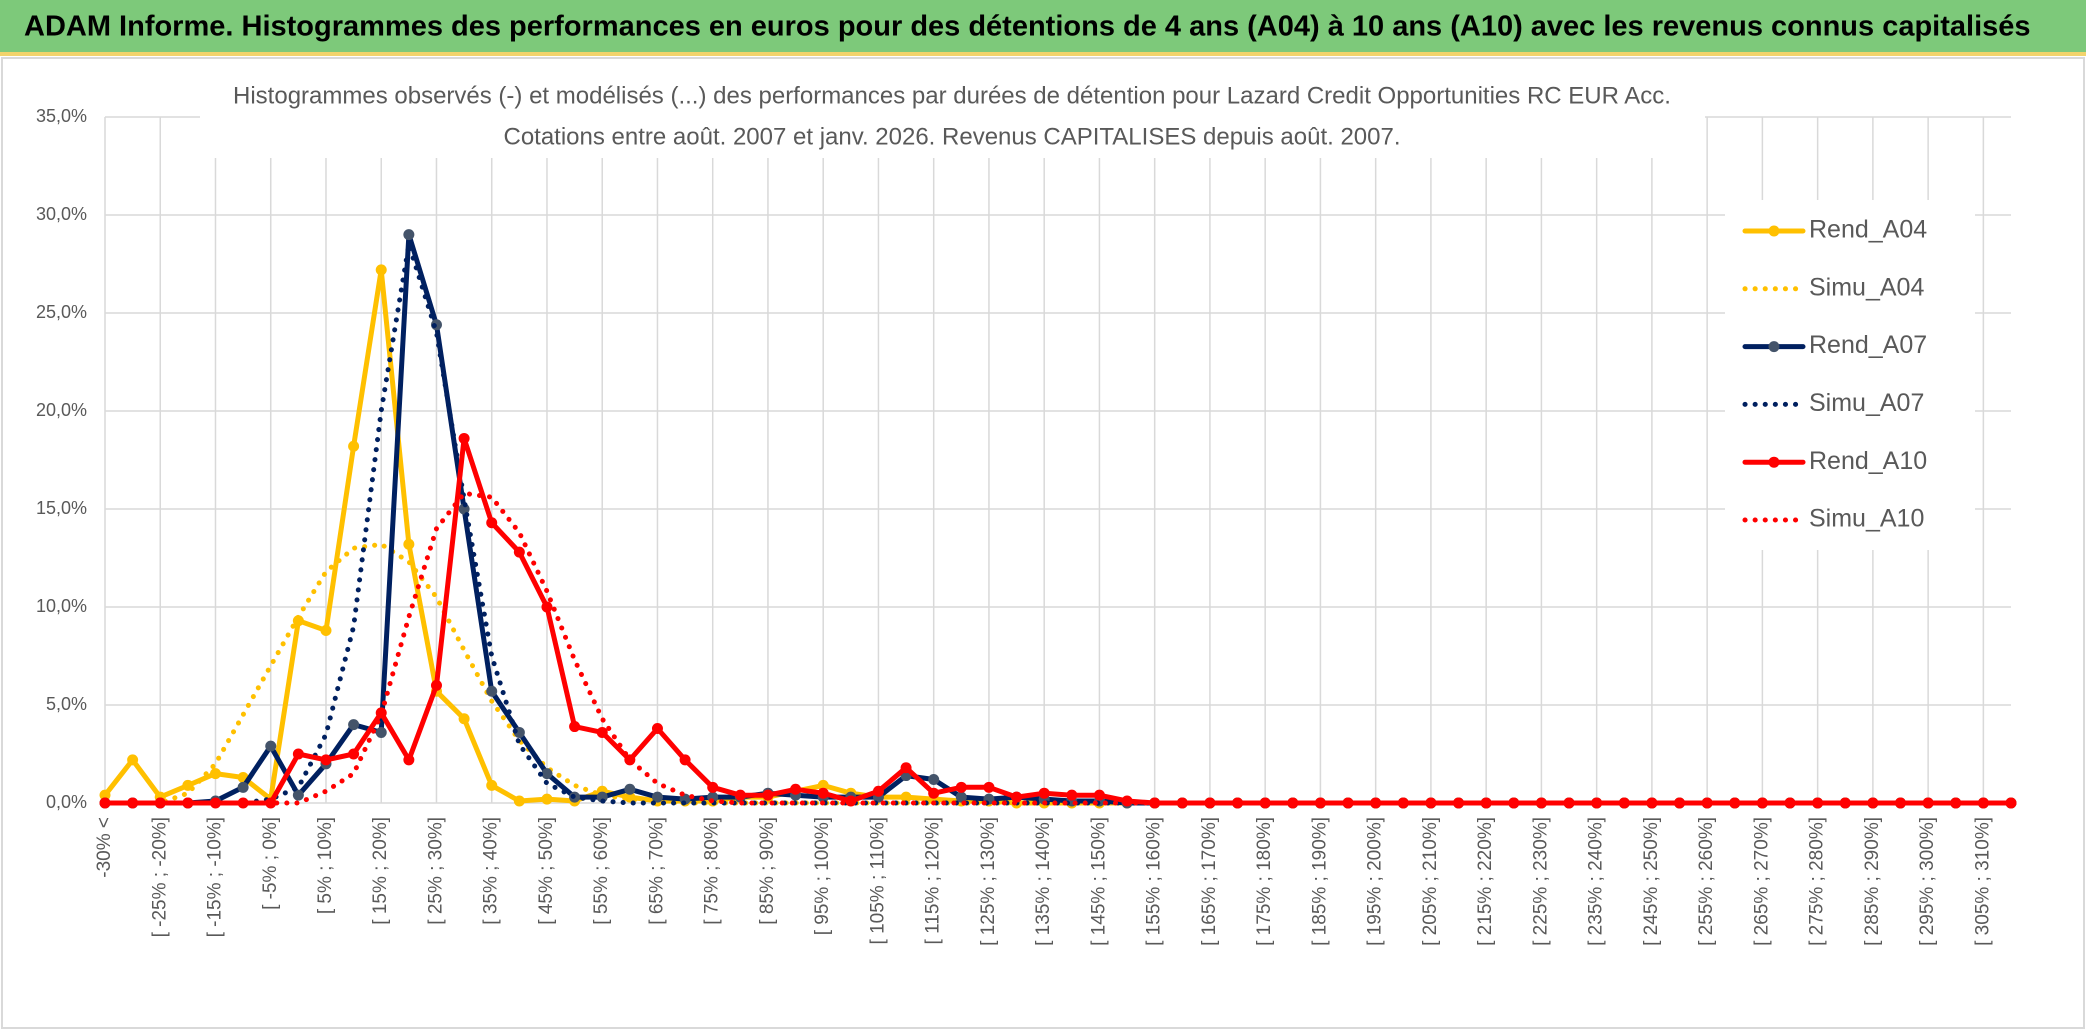 The image size is (2086, 1031). Describe the element at coordinates (380, 871) in the screenshot. I see `x-tick-label: [ 15% ; 20%]` at that location.